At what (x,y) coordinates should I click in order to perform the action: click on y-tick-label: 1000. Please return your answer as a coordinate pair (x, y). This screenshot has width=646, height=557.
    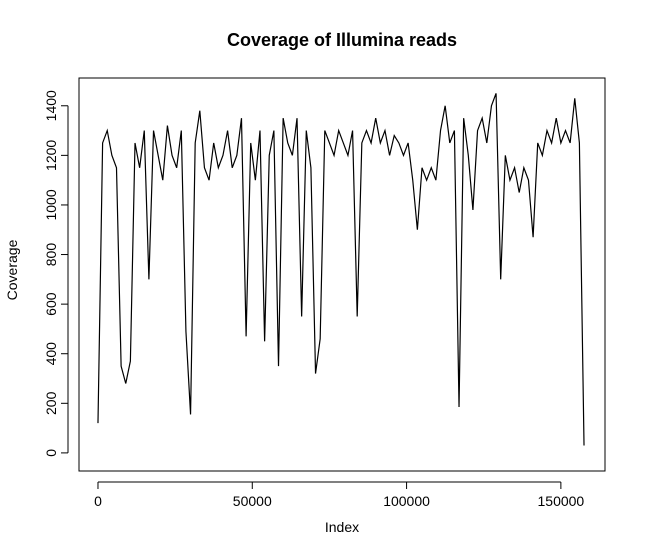
    Looking at the image, I should click on (51, 204).